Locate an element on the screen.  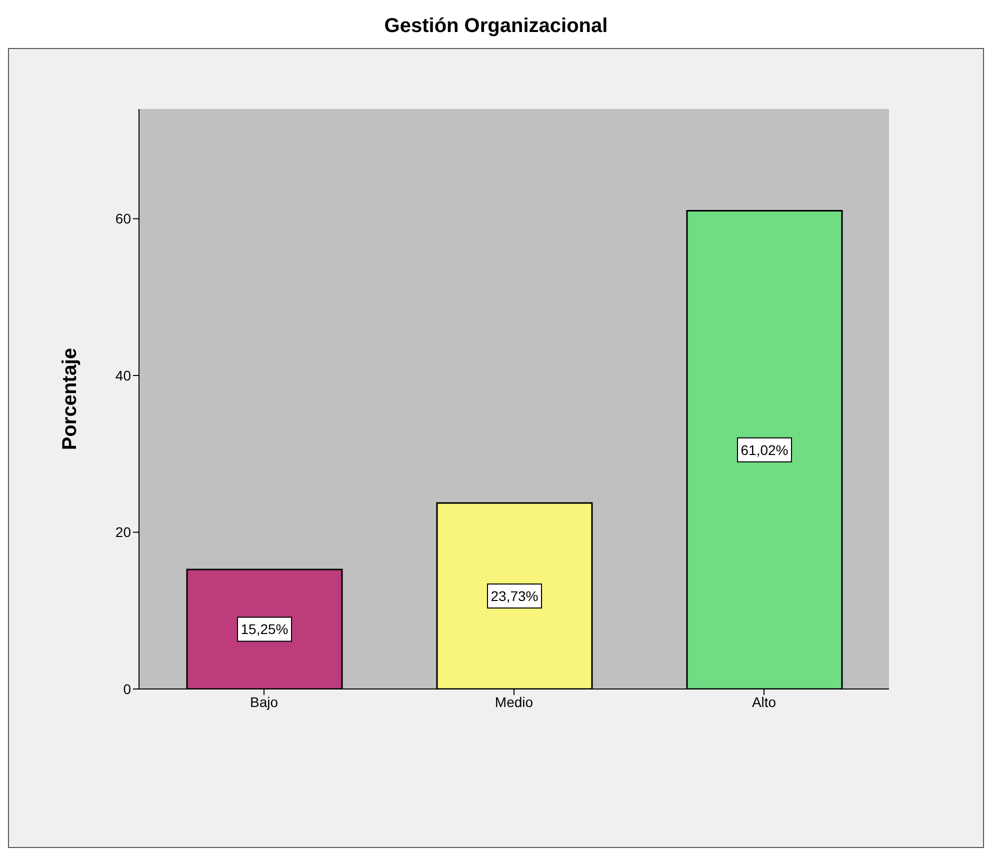
y-tick-label: 60 is located at coordinates (123, 218).